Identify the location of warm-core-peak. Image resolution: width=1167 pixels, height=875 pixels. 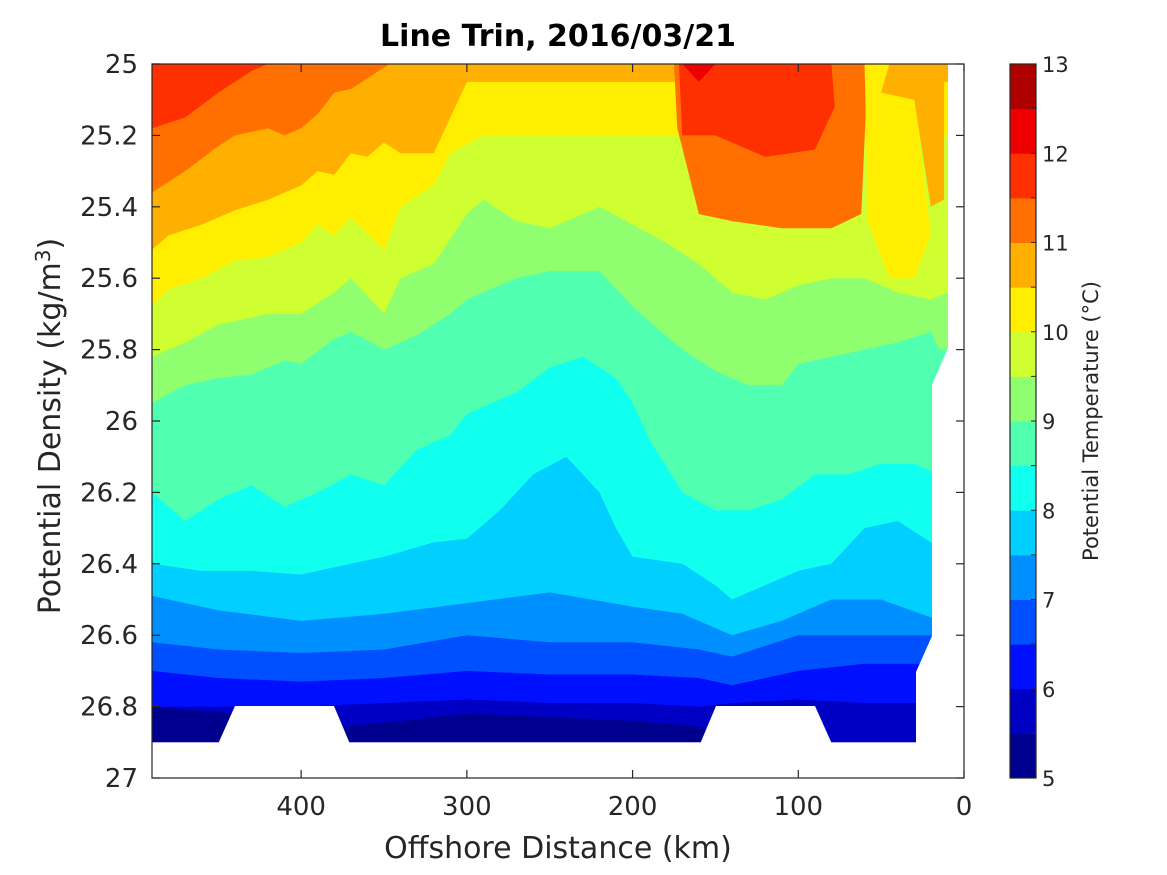
(699, 73).